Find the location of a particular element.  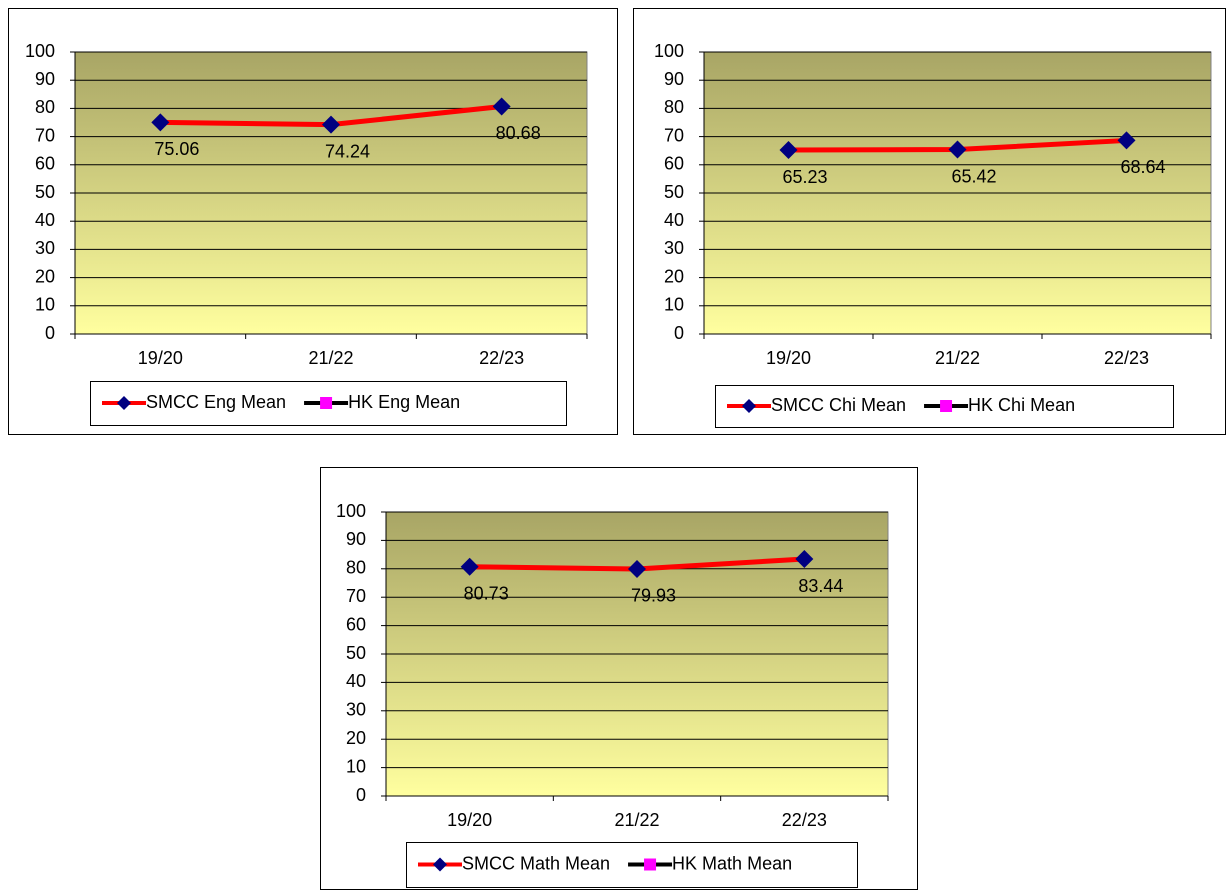

data-label: 80.68 is located at coordinates (518, 133).